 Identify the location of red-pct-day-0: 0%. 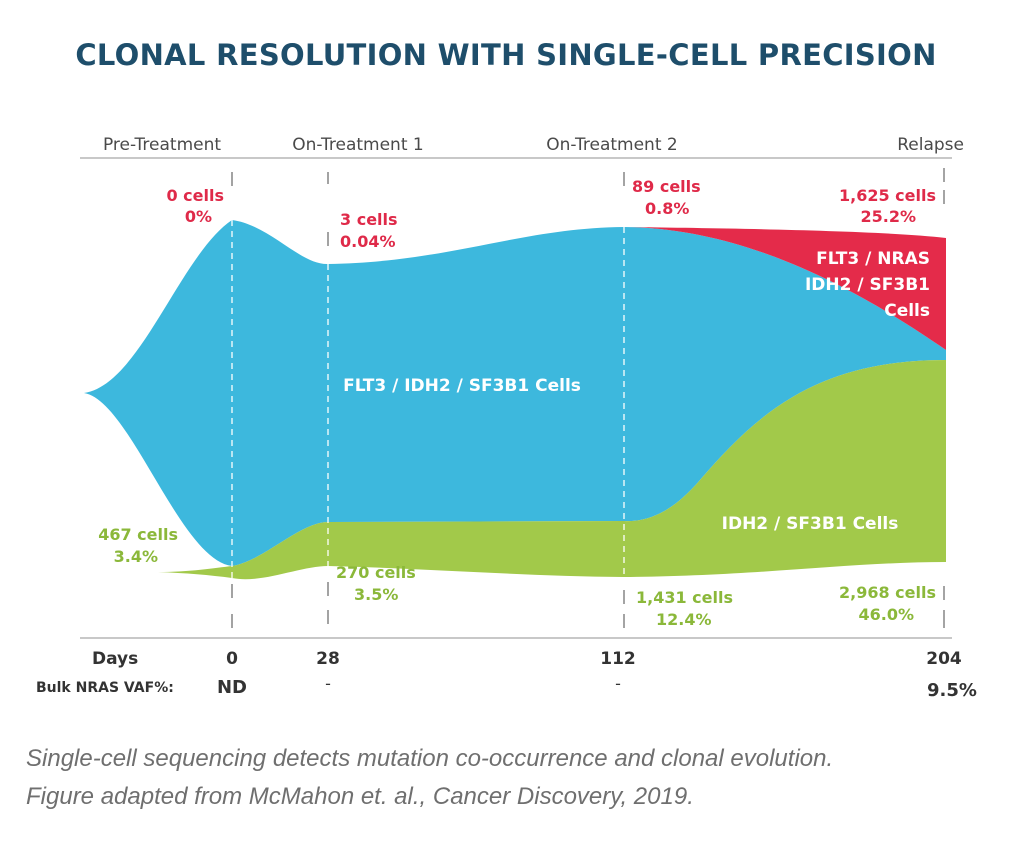
(198, 216).